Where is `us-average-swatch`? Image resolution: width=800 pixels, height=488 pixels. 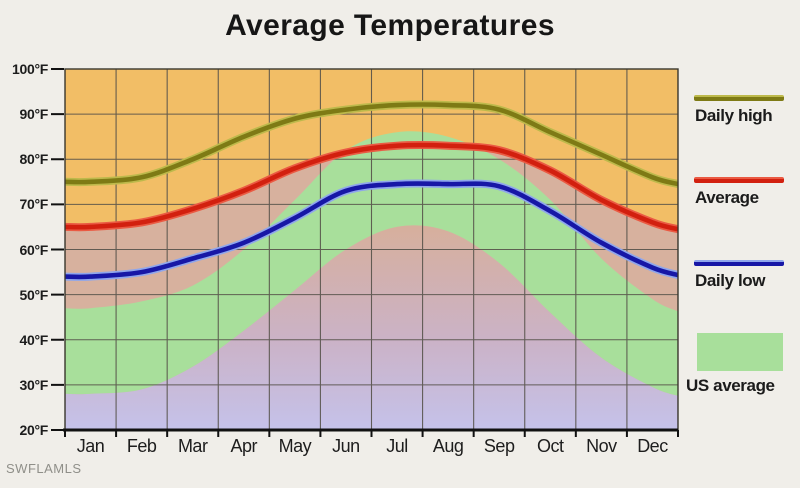
us-average-swatch is located at coordinates (740, 352).